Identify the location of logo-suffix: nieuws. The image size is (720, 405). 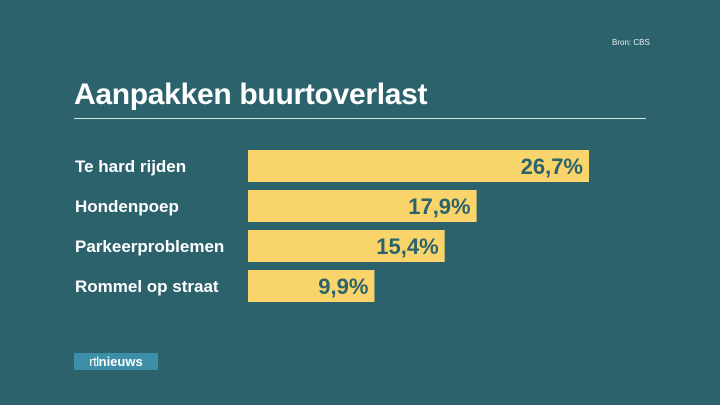
(120, 361).